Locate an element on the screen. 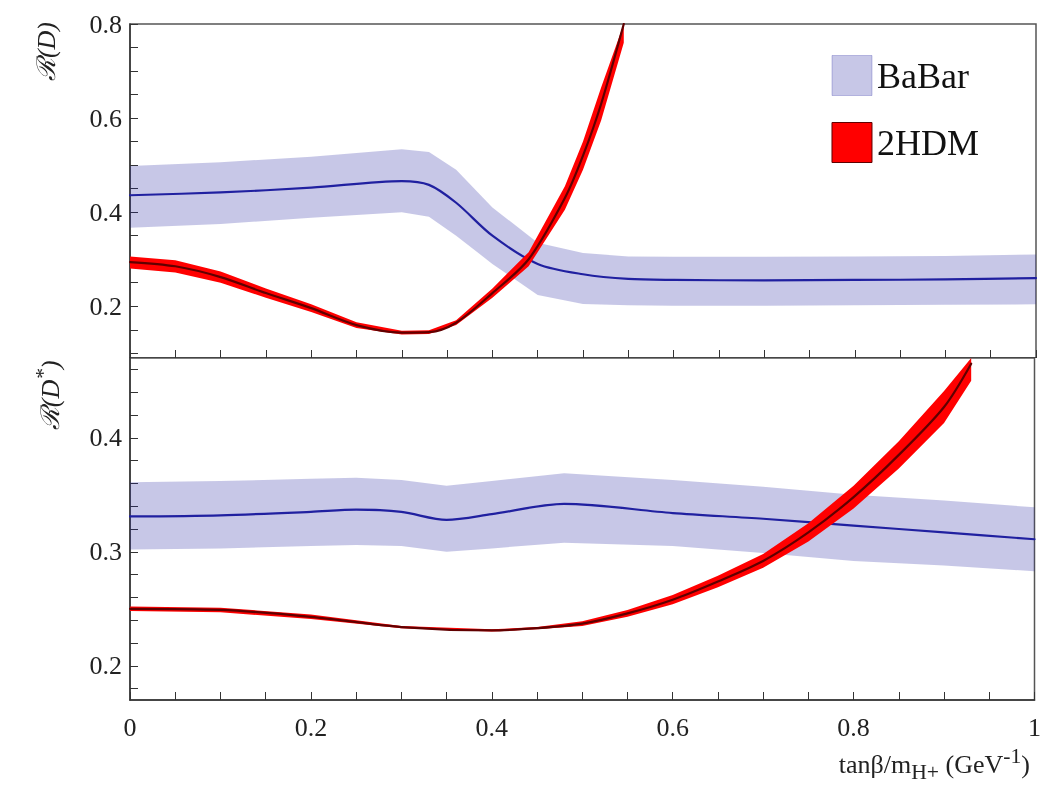 The width and height of the screenshot is (1044, 791). y-tick-label: 0.3 is located at coordinates (105, 552).